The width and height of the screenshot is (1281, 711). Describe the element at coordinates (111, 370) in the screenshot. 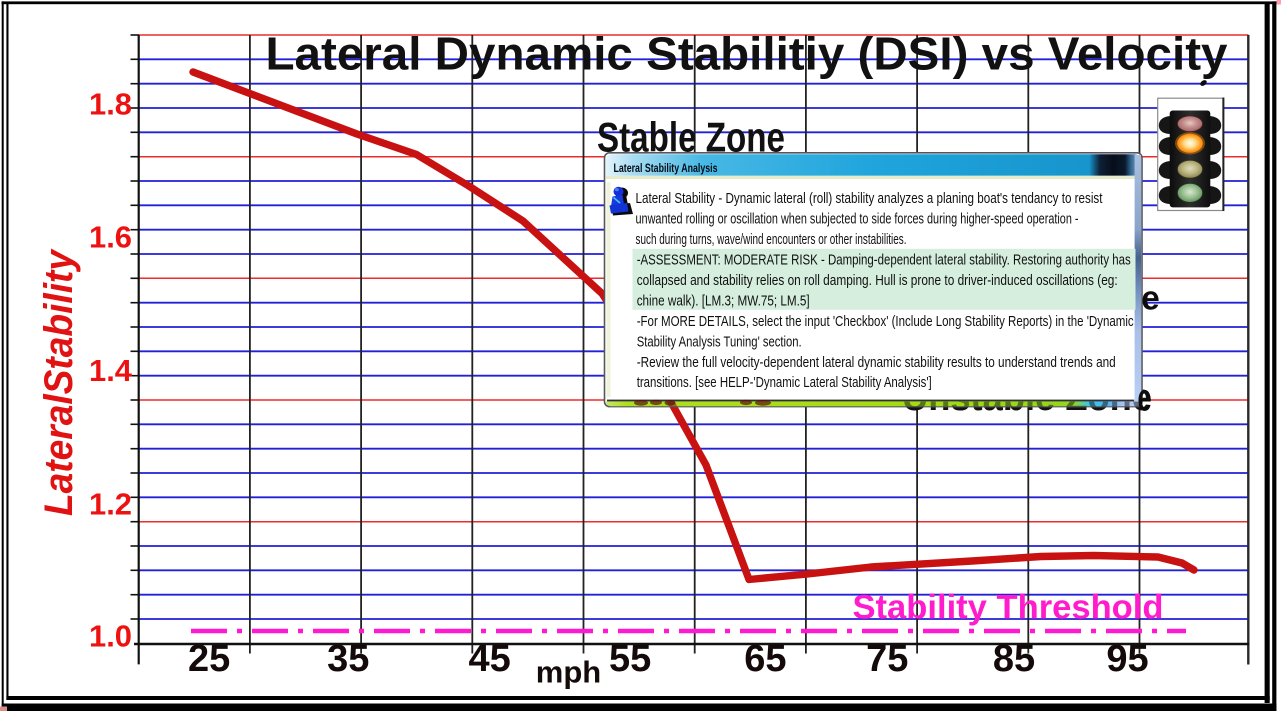

I see `svg-text: 1.4` at that location.